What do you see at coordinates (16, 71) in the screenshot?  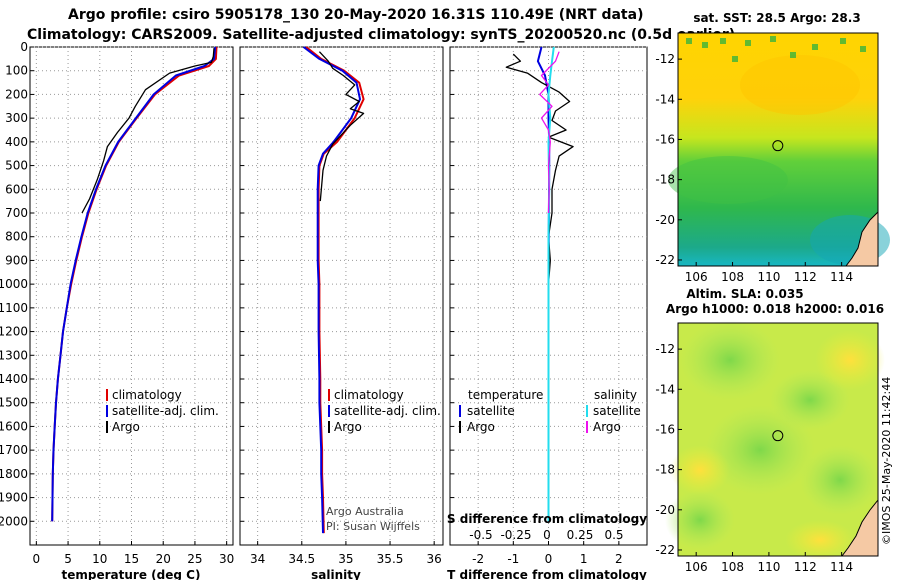 I see `depth-tick-label: 100` at bounding box center [16, 71].